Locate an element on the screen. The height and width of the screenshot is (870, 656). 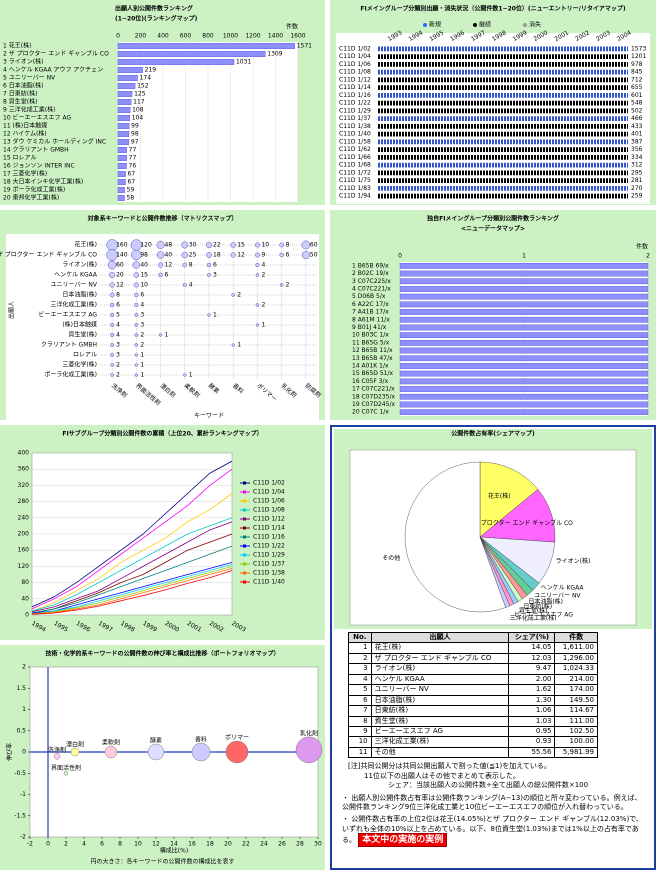
x-tick-label: 6 is located at coordinates (102, 844).